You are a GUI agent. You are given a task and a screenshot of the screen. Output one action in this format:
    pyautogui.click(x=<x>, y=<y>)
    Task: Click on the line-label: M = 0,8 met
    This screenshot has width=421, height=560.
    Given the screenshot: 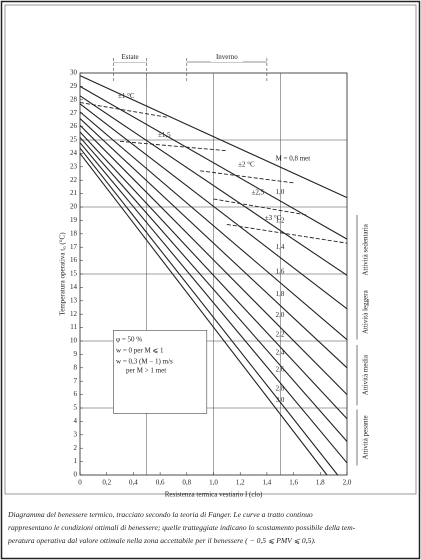 What is the action you would take?
    pyautogui.click(x=293, y=159)
    